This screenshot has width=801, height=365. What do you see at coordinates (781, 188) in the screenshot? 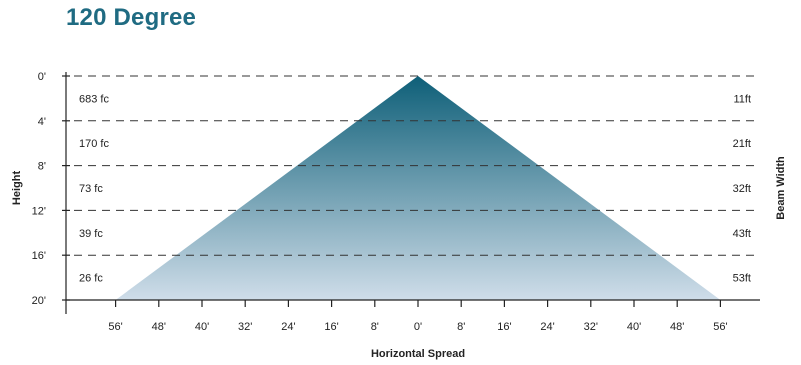
I see `beam-width-axis-title: Beam Width` at bounding box center [781, 188].